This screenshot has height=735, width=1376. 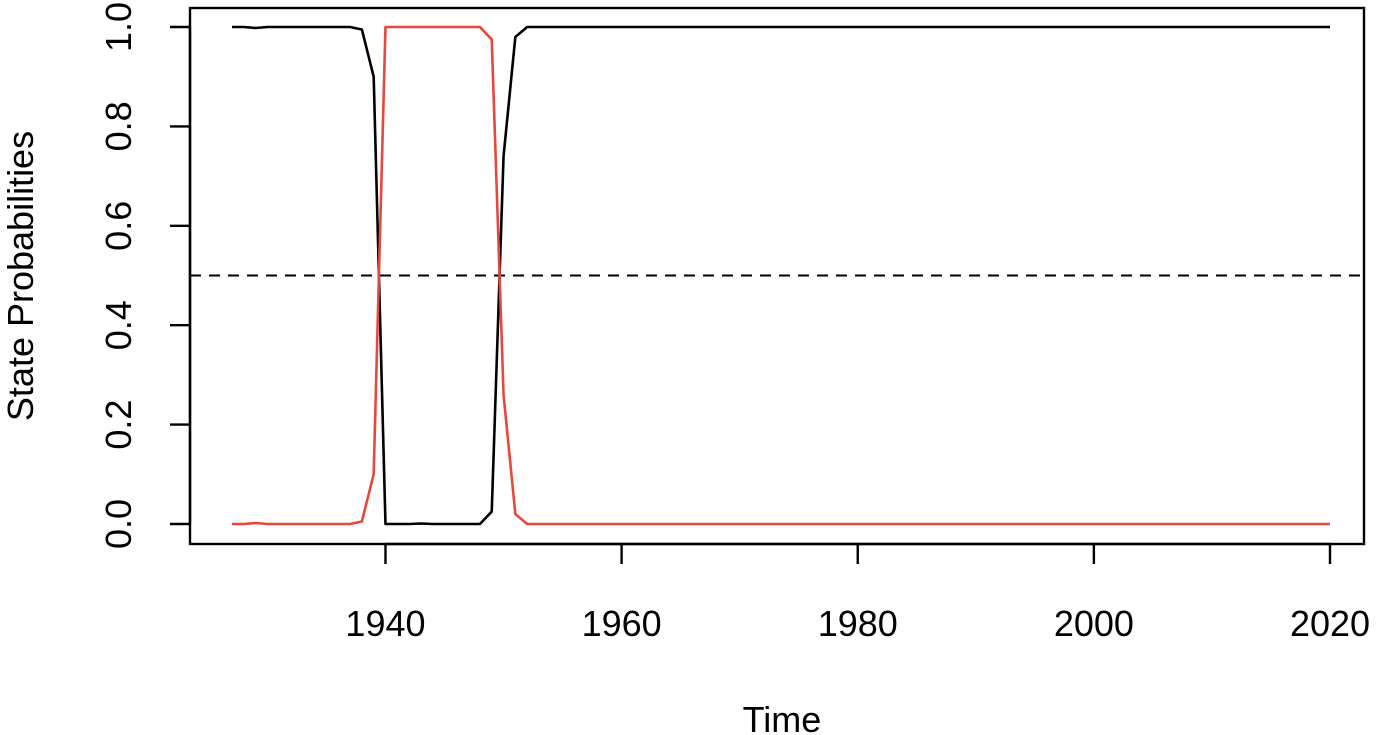 What do you see at coordinates (118, 126) in the screenshot?
I see `y-tick-label: 0.8` at bounding box center [118, 126].